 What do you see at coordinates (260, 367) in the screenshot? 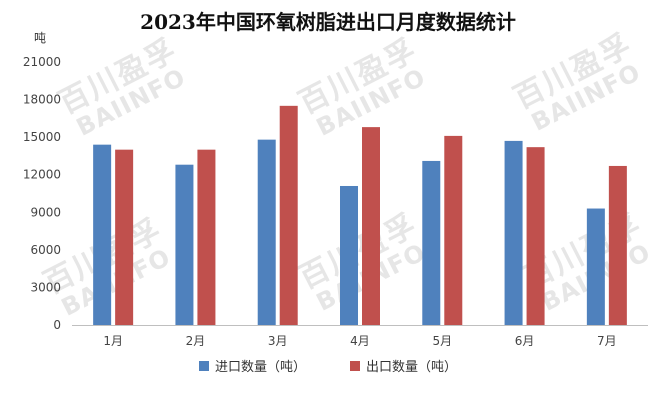
I see `legend-label-import: 进口数量（吨）` at bounding box center [260, 367].